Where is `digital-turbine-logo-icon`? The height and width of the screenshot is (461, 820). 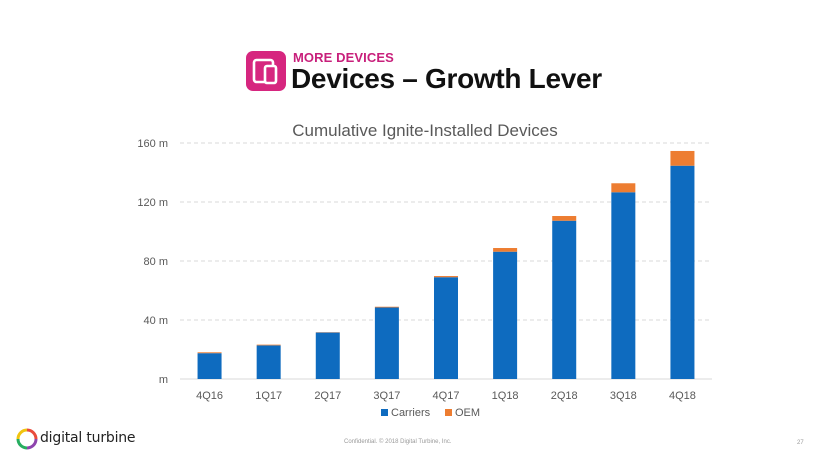 digital-turbine-logo-icon is located at coordinates (27, 439).